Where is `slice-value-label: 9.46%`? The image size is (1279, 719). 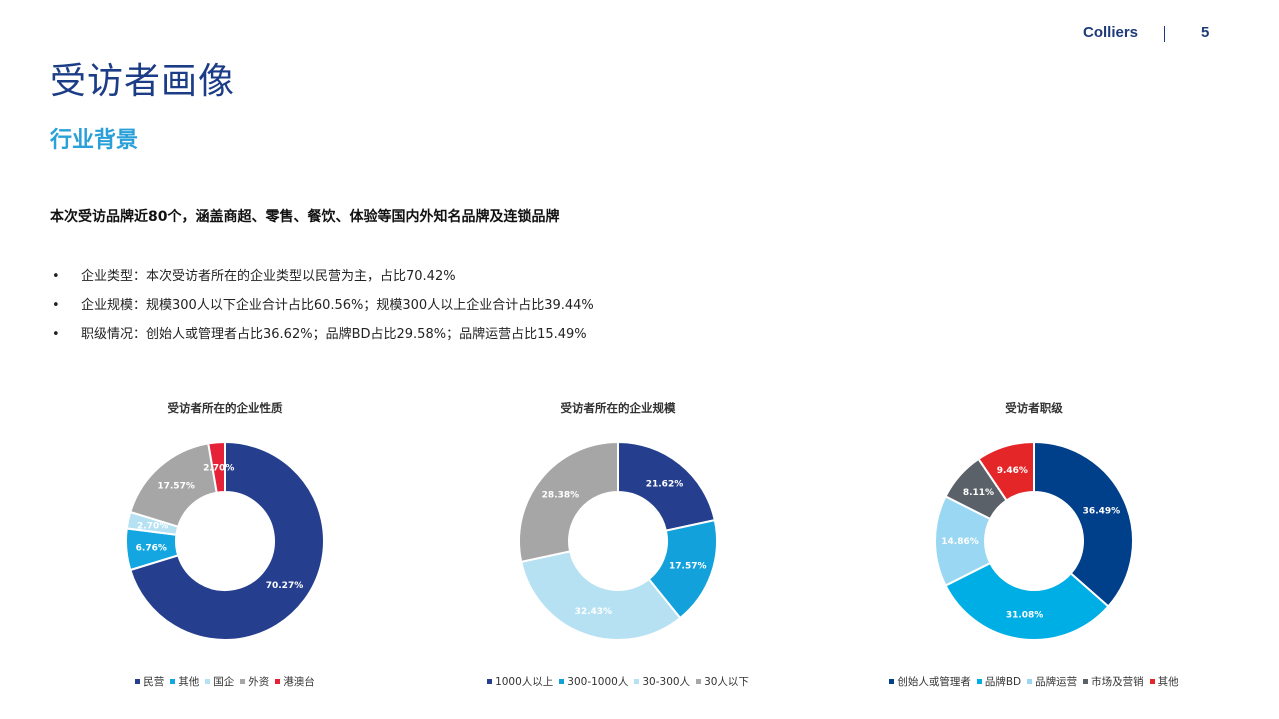
slice-value-label: 9.46% is located at coordinates (1012, 471).